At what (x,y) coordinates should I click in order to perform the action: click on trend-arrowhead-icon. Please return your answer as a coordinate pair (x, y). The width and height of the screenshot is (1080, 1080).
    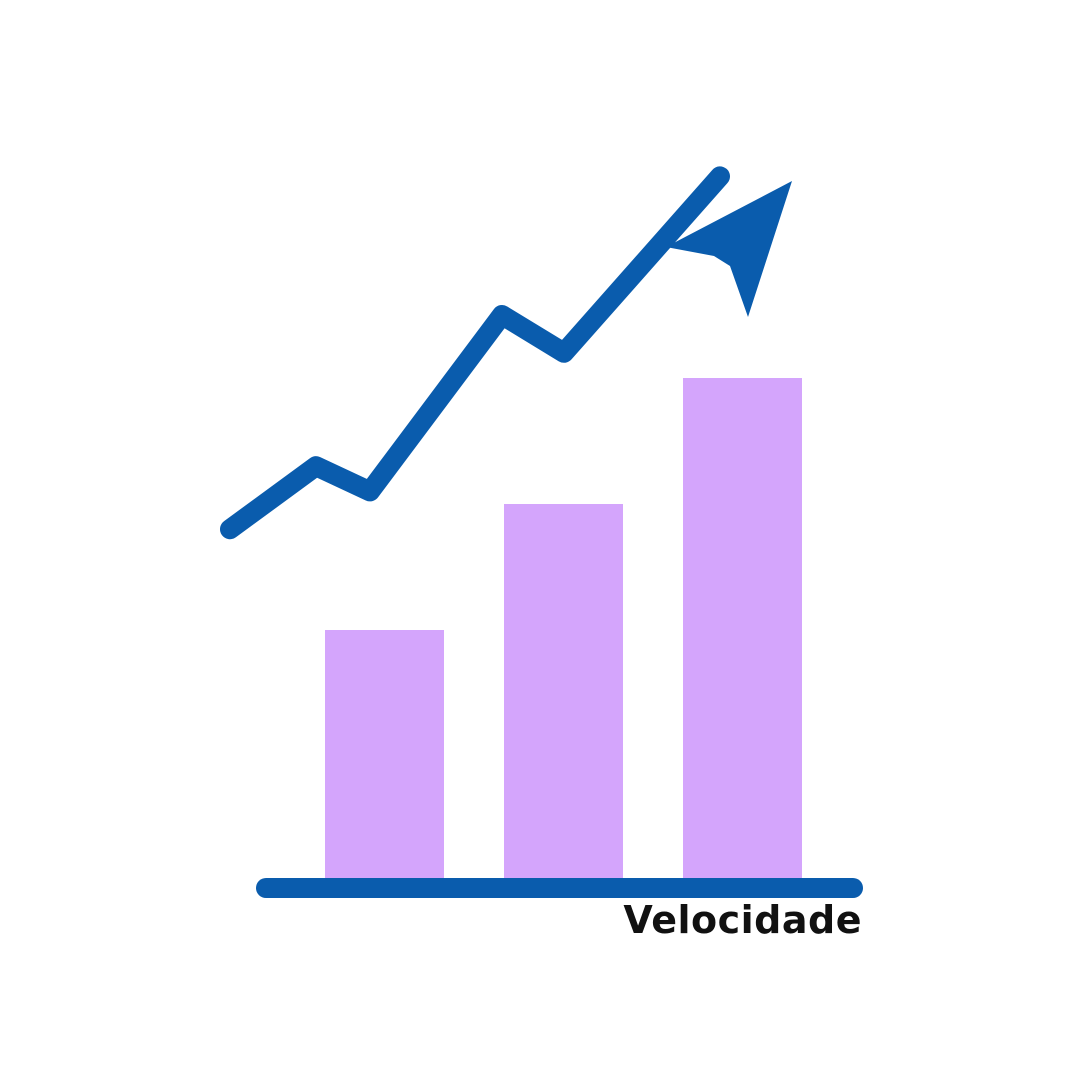
    Looking at the image, I should click on (729, 249).